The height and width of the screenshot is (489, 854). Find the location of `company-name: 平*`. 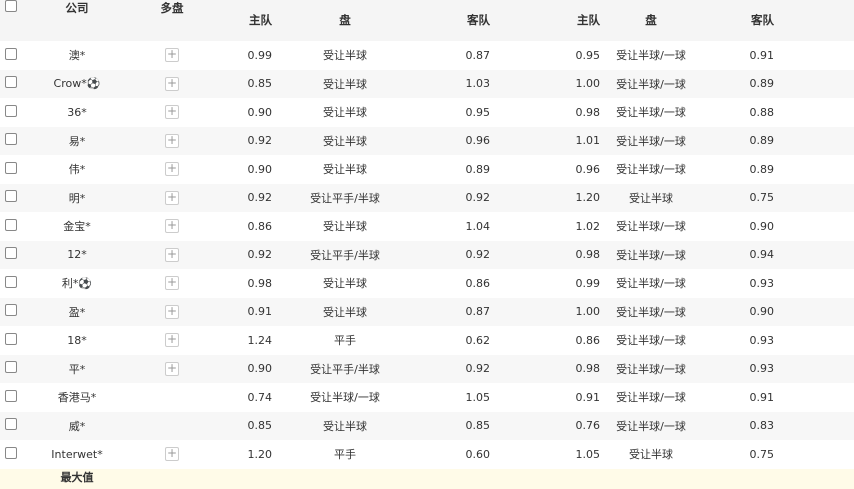

company-name: 平* is located at coordinates (77, 368).